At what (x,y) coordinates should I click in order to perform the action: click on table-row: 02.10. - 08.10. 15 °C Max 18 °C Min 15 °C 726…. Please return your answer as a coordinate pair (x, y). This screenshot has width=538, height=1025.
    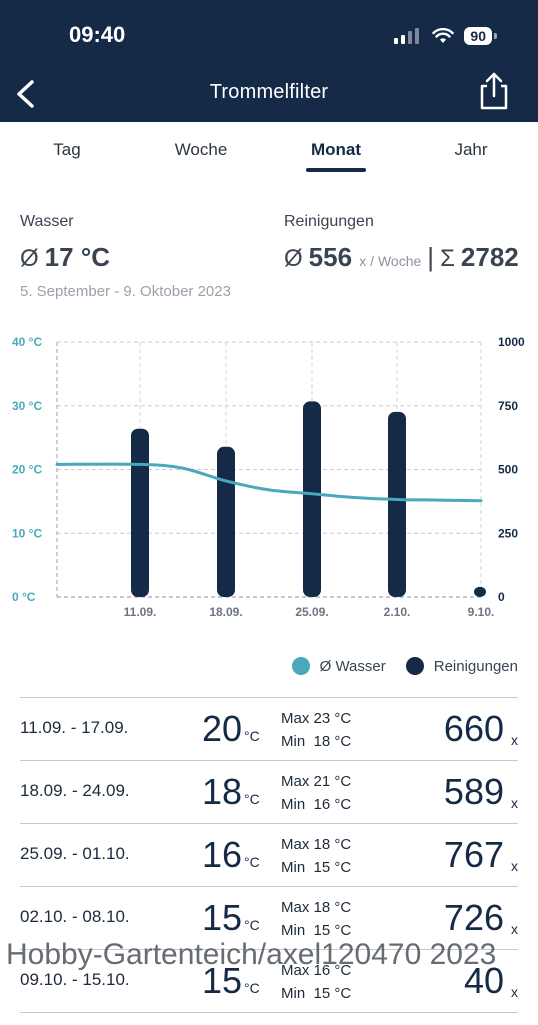
    Looking at the image, I should click on (269, 918).